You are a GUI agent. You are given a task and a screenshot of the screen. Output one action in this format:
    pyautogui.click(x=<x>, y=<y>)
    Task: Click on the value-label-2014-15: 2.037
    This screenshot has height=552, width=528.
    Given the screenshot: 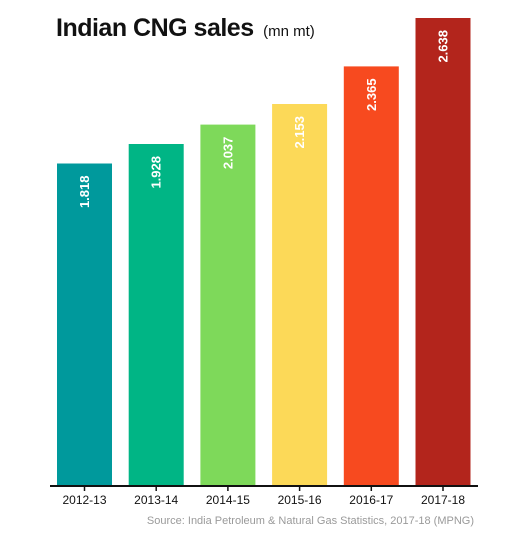 What is the action you would take?
    pyautogui.click(x=227, y=153)
    